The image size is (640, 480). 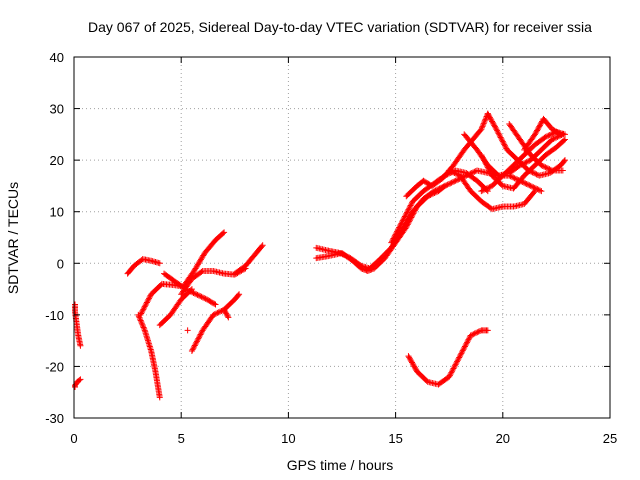 I want to click on x-tick-label: 0, so click(x=73, y=438).